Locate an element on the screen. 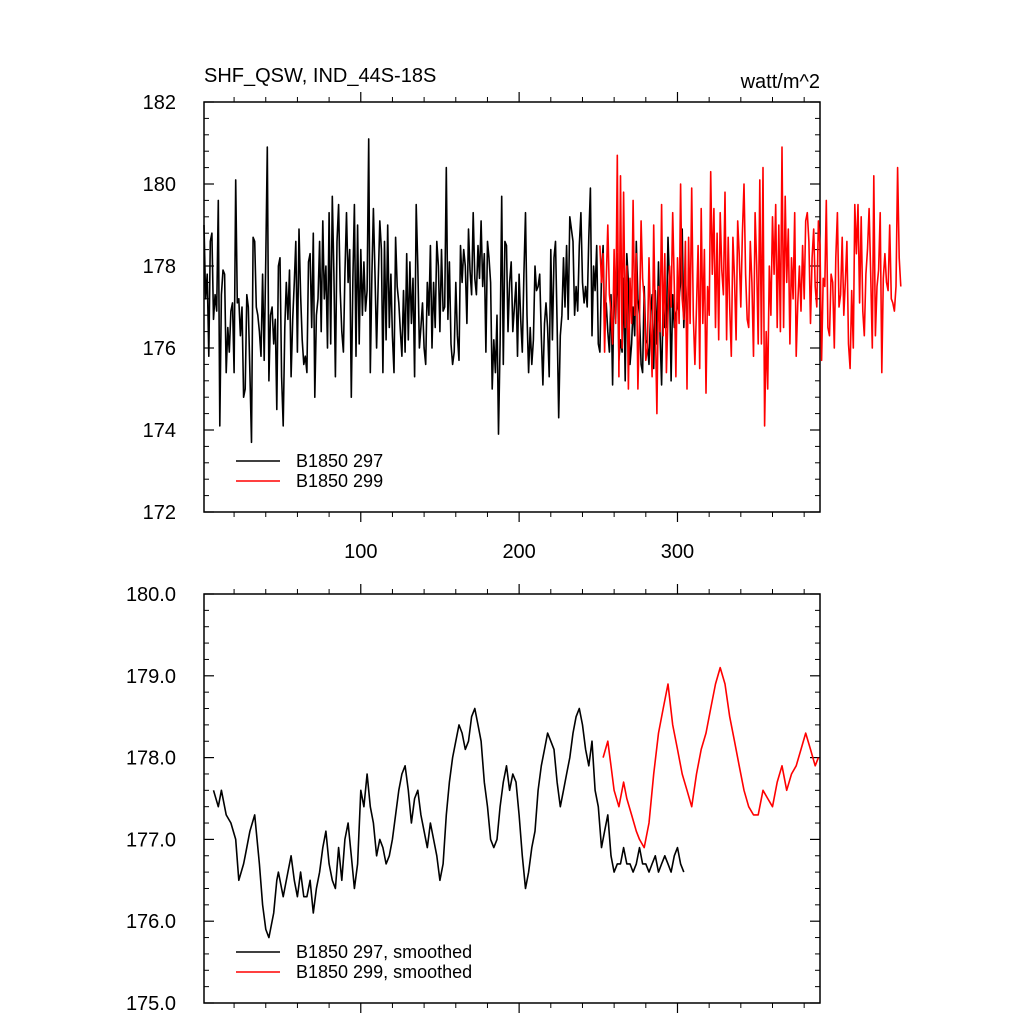  y-tick-label: 174 is located at coordinates (159, 431).